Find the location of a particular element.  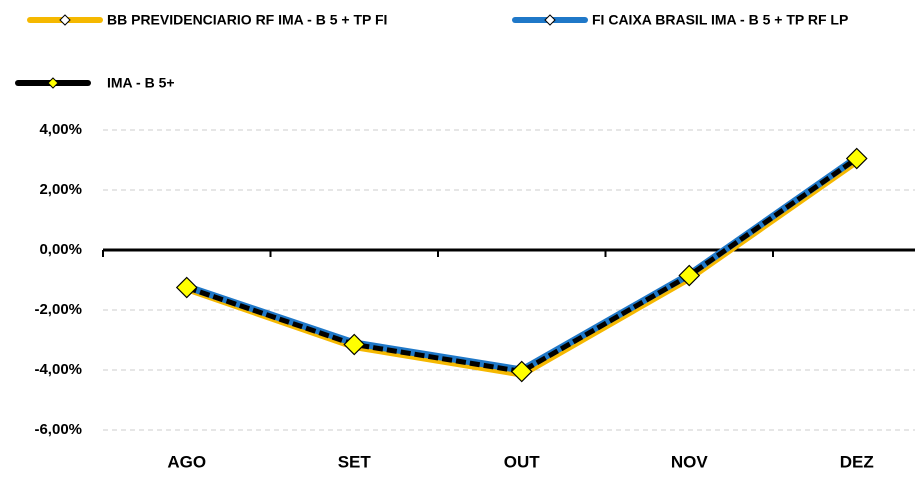

x-tick-label: NOV is located at coordinates (690, 461).